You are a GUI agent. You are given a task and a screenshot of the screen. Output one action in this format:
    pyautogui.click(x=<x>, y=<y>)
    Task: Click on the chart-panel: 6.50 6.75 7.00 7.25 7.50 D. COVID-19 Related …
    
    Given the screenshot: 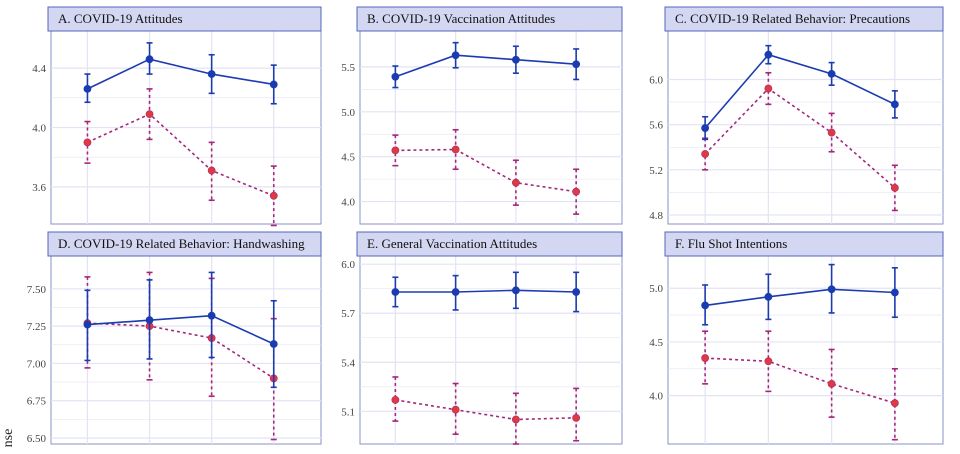 What is the action you would take?
    pyautogui.click(x=174, y=338)
    